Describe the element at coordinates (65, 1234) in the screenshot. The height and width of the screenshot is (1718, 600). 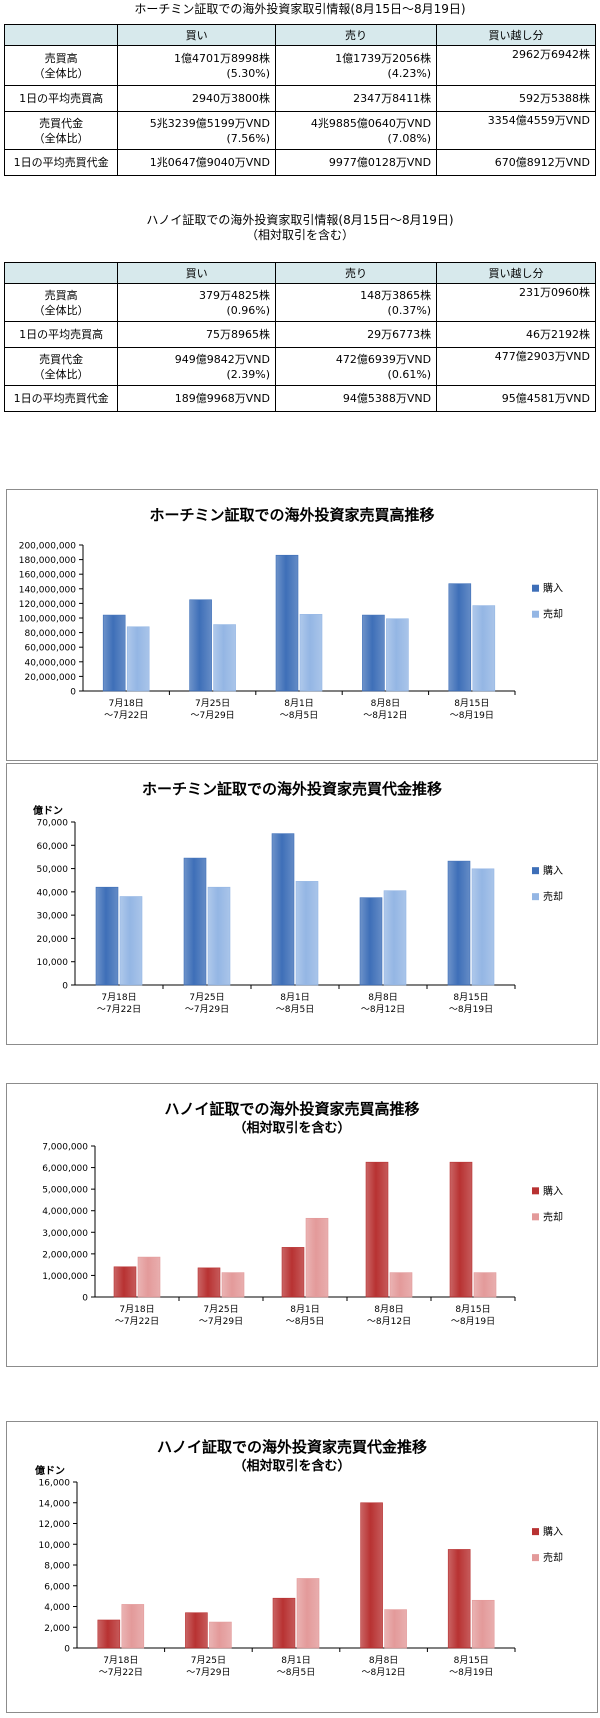
I see `y-tick-label: 3,000,000` at that location.